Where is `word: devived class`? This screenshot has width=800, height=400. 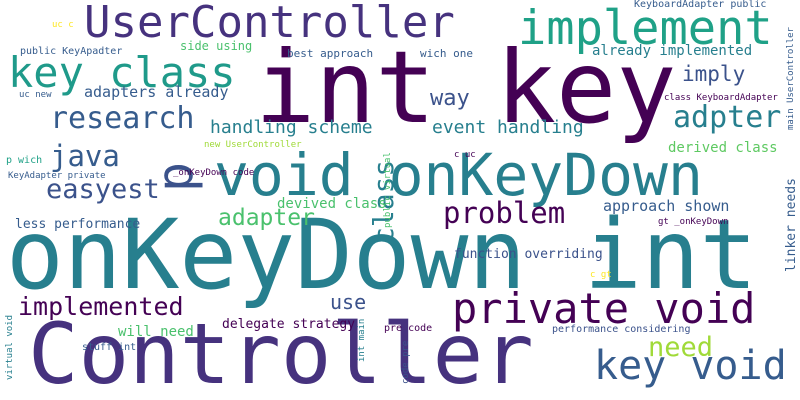
word: devived class is located at coordinates (332, 204).